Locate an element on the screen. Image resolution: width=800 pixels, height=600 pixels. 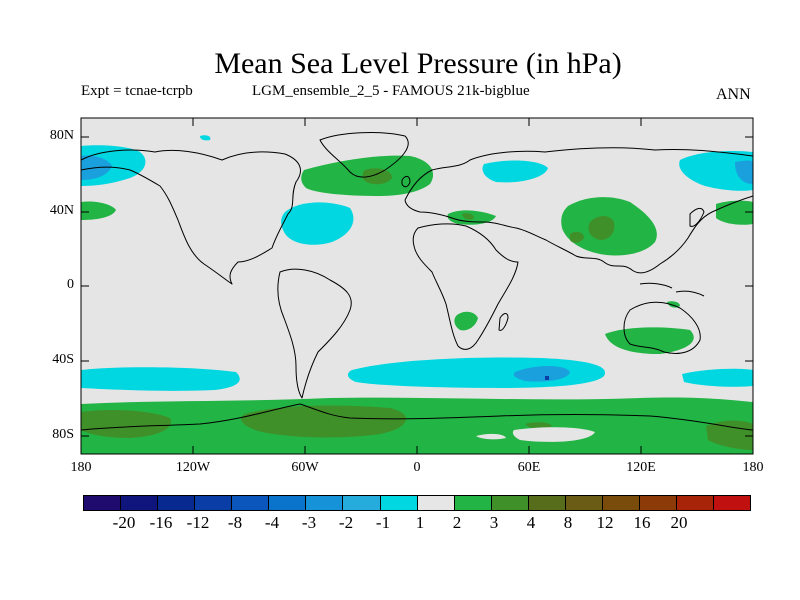
lat-label-40s: 40S is located at coordinates (63, 359).